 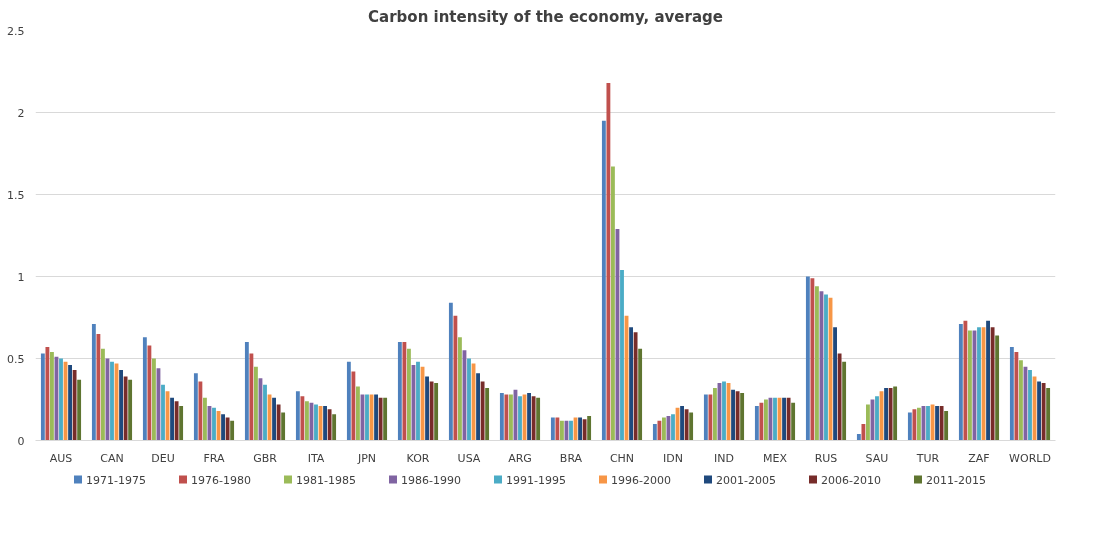 I want to click on x-tick-label: RUS, so click(x=826, y=458).